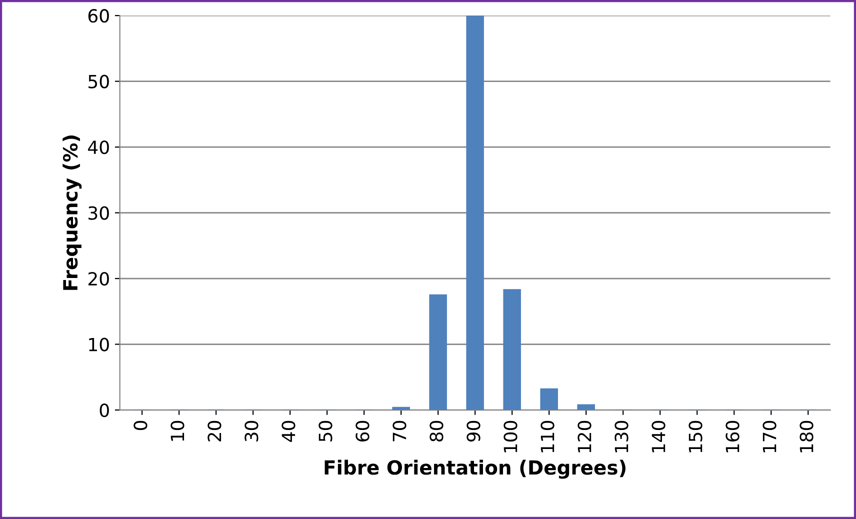 Image resolution: width=856 pixels, height=519 pixels. I want to click on x-tick-label: 100, so click(511, 436).